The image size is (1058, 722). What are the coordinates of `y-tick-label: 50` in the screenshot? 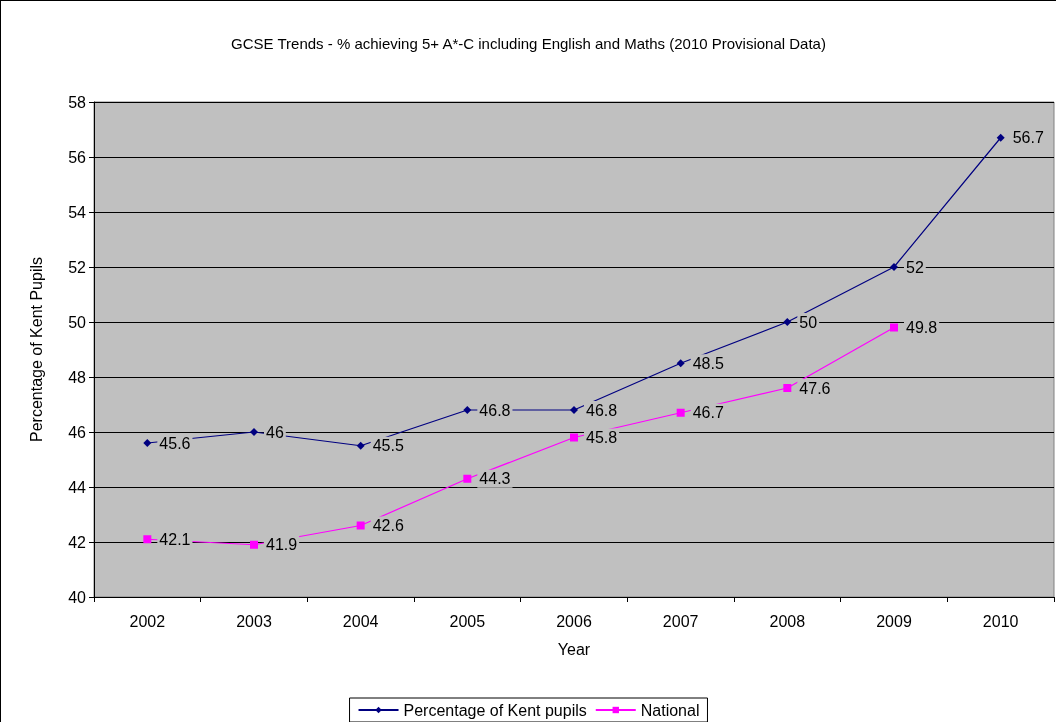 It's located at (77, 322).